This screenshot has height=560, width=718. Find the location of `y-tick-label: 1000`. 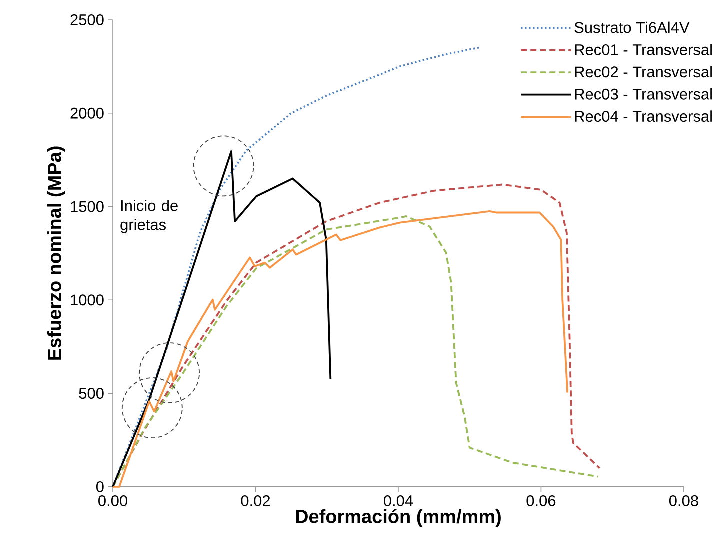

y-tick-label: 1000 is located at coordinates (87, 300).